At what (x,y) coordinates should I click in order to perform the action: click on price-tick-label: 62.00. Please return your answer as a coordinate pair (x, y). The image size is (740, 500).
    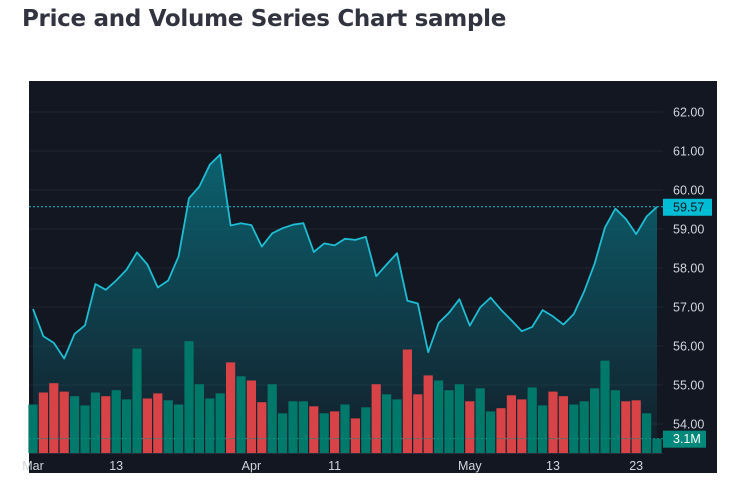
    Looking at the image, I should click on (688, 113).